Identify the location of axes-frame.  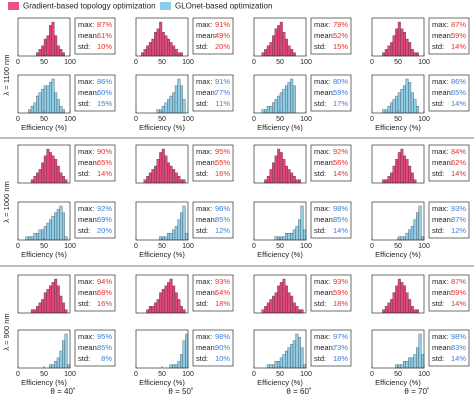
(44, 294).